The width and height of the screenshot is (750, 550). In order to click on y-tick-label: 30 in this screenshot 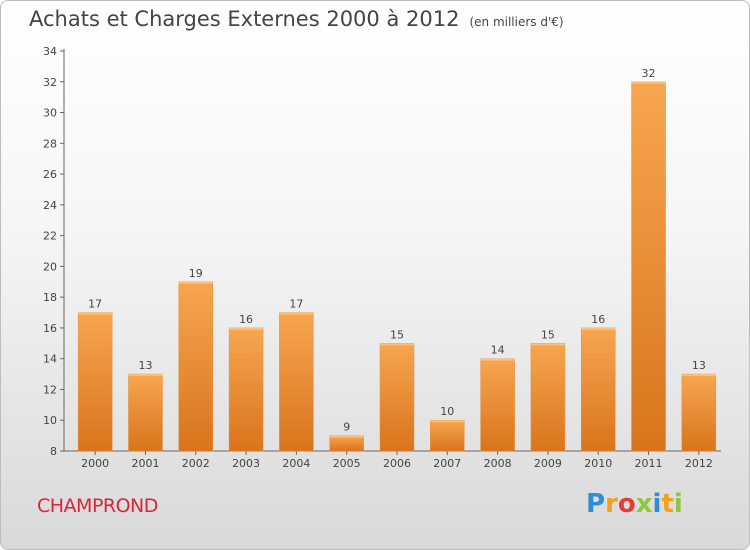, I will do `click(50, 113)`.